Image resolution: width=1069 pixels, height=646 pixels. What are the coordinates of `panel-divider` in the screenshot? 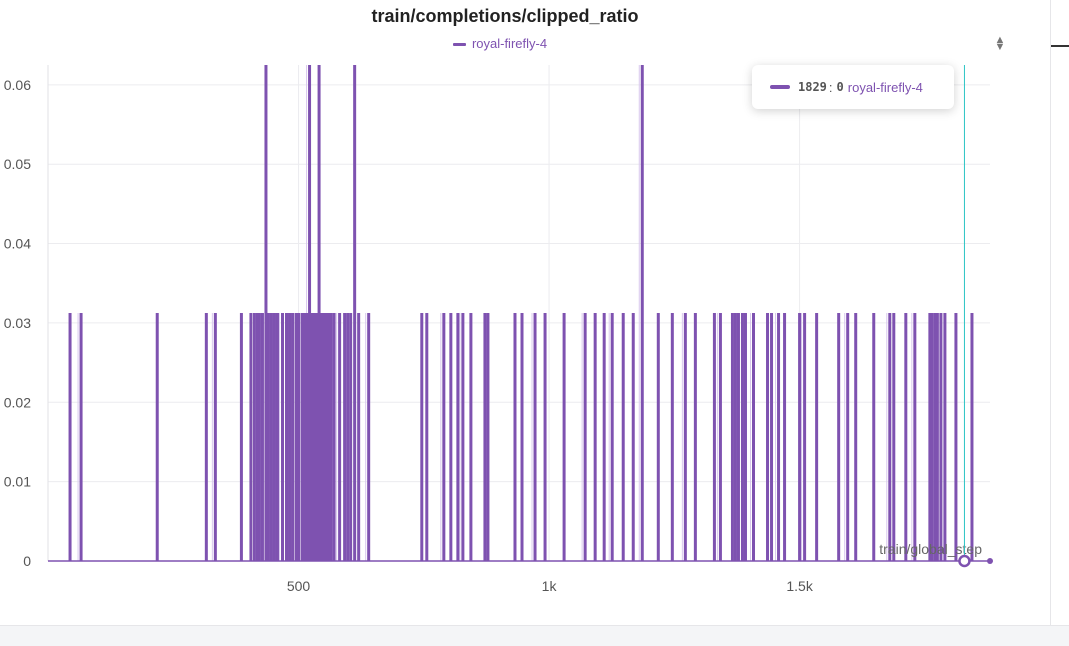 It's located at (1050, 312).